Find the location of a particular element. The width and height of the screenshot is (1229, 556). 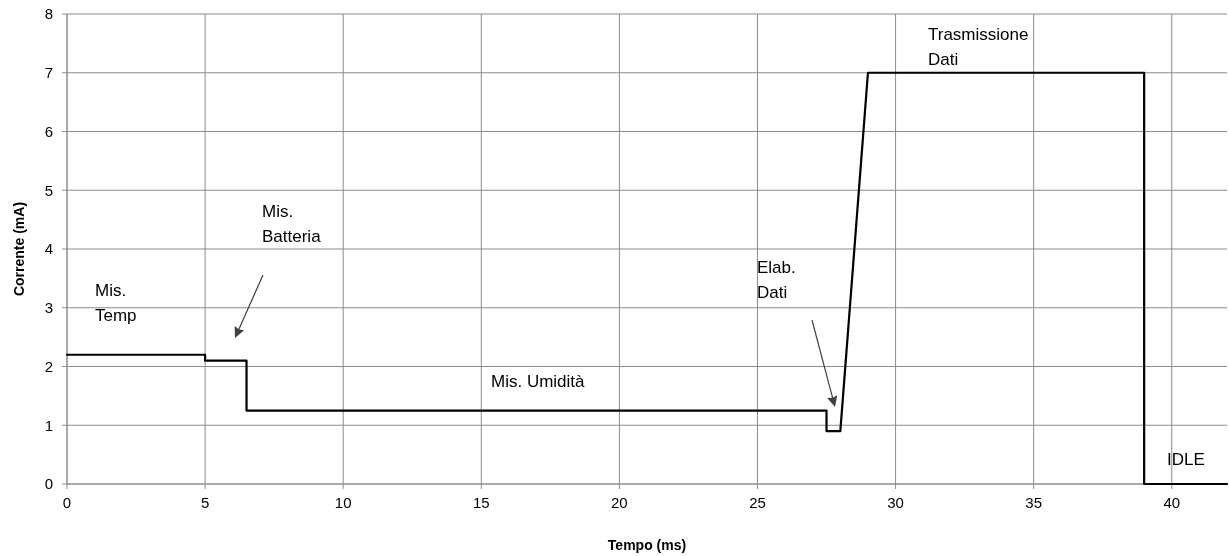

x-tick-label: 0 is located at coordinates (67, 502).